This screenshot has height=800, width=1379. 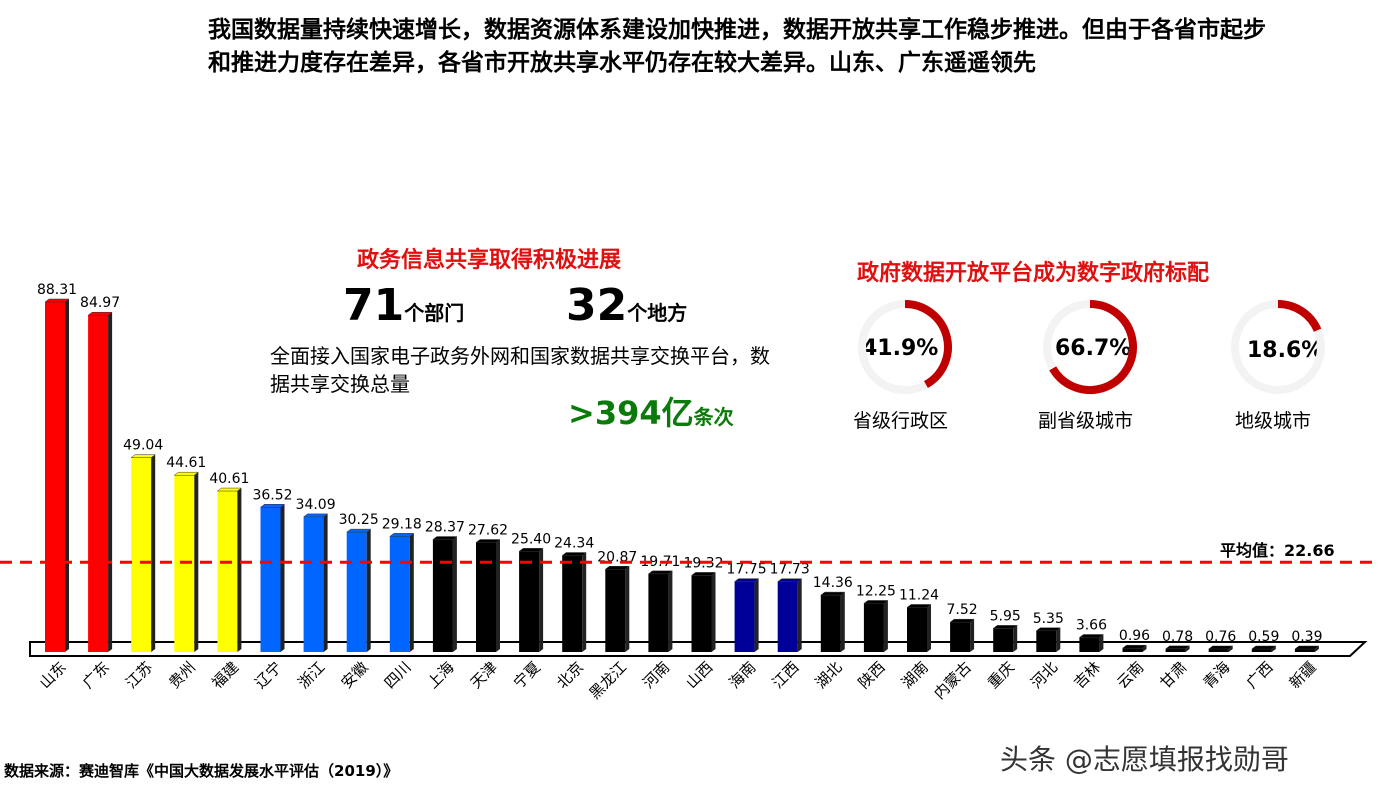 I want to click on gauge-label: 地级城市, so click(x=1273, y=421).